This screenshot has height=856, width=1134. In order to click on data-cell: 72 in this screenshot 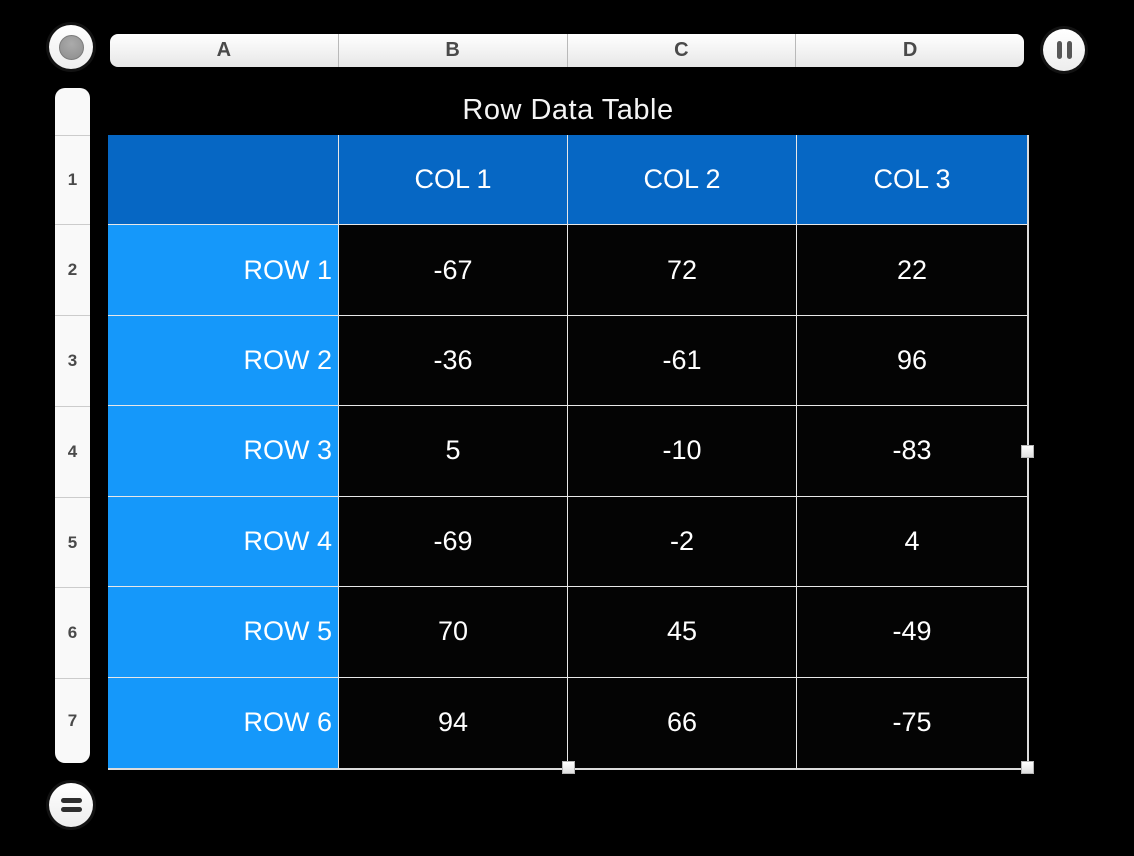, I will do `click(682, 270)`.